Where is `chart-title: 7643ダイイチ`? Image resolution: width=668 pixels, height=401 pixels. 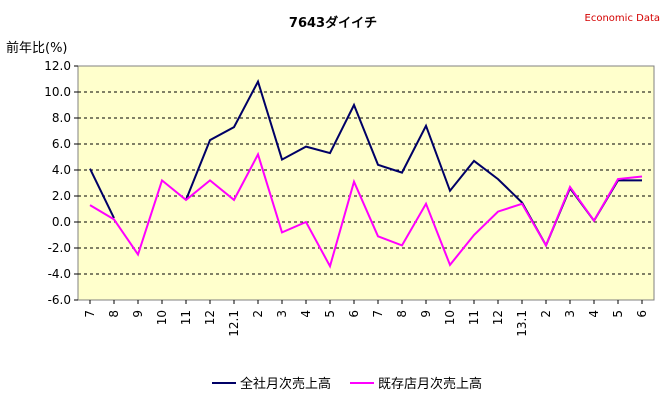
chart-title: 7643ダイイチ is located at coordinates (333, 23).